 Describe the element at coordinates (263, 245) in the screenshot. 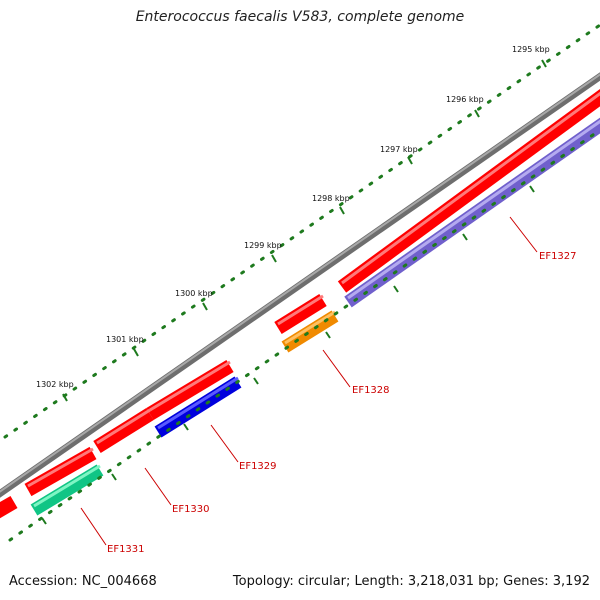

I see `kbp-label: 1299 kbp` at that location.